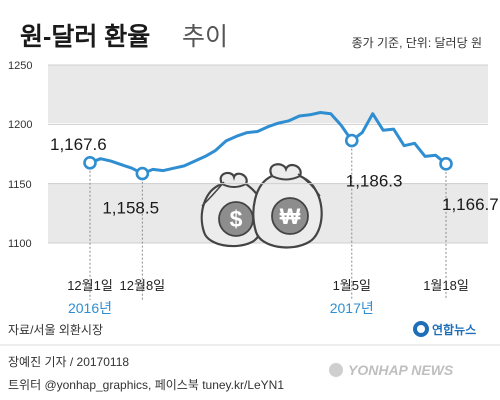 Image resolution: width=500 pixels, height=400 pixels. What do you see at coordinates (352, 308) in the screenshot?
I see `year-label: 2017년` at bounding box center [352, 308].